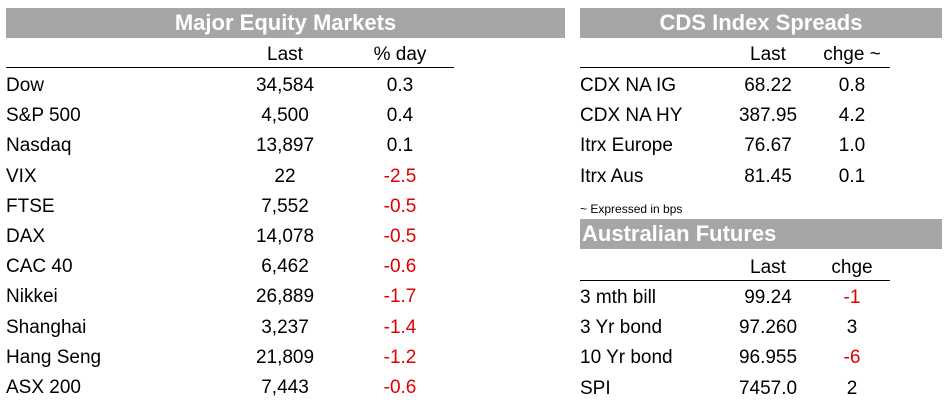 Image resolution: width=947 pixels, height=404 pixels. I want to click on equity-row-change: -1.7, so click(400, 297).